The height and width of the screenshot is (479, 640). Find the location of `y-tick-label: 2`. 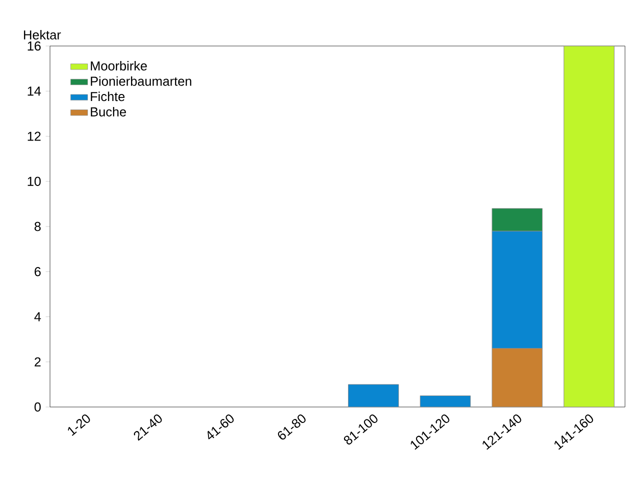

y-tick-label: 2 is located at coordinates (37, 361).